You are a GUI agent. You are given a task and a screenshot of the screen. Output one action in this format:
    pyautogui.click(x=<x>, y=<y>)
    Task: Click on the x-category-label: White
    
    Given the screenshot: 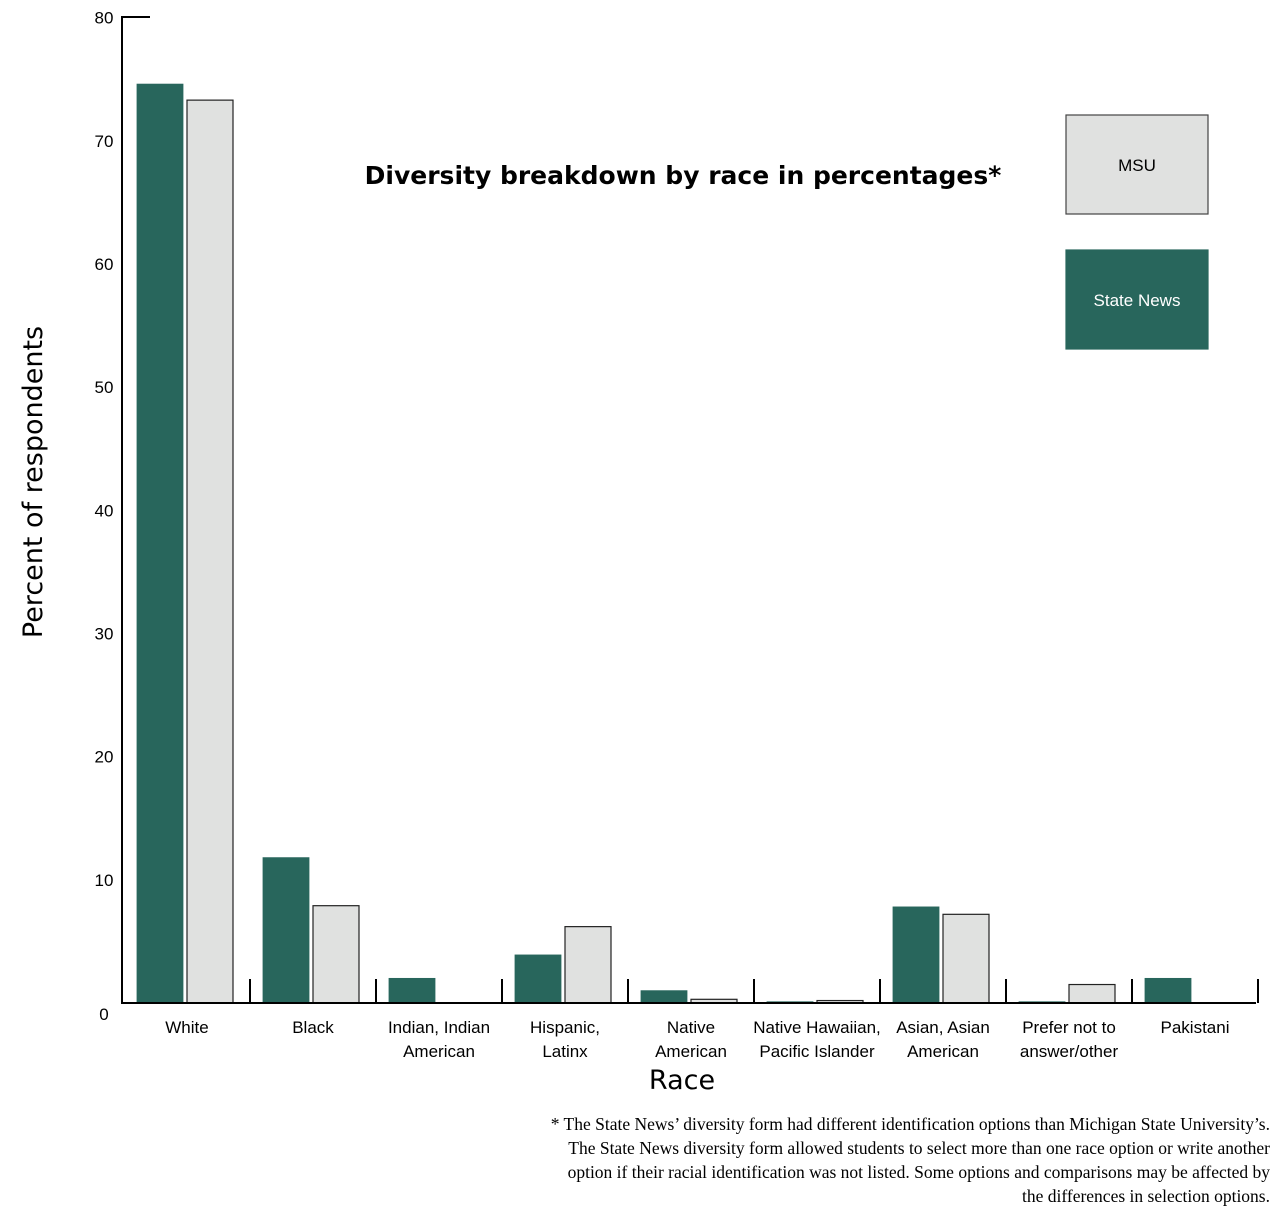 What is the action you would take?
    pyautogui.click(x=186, y=1027)
    